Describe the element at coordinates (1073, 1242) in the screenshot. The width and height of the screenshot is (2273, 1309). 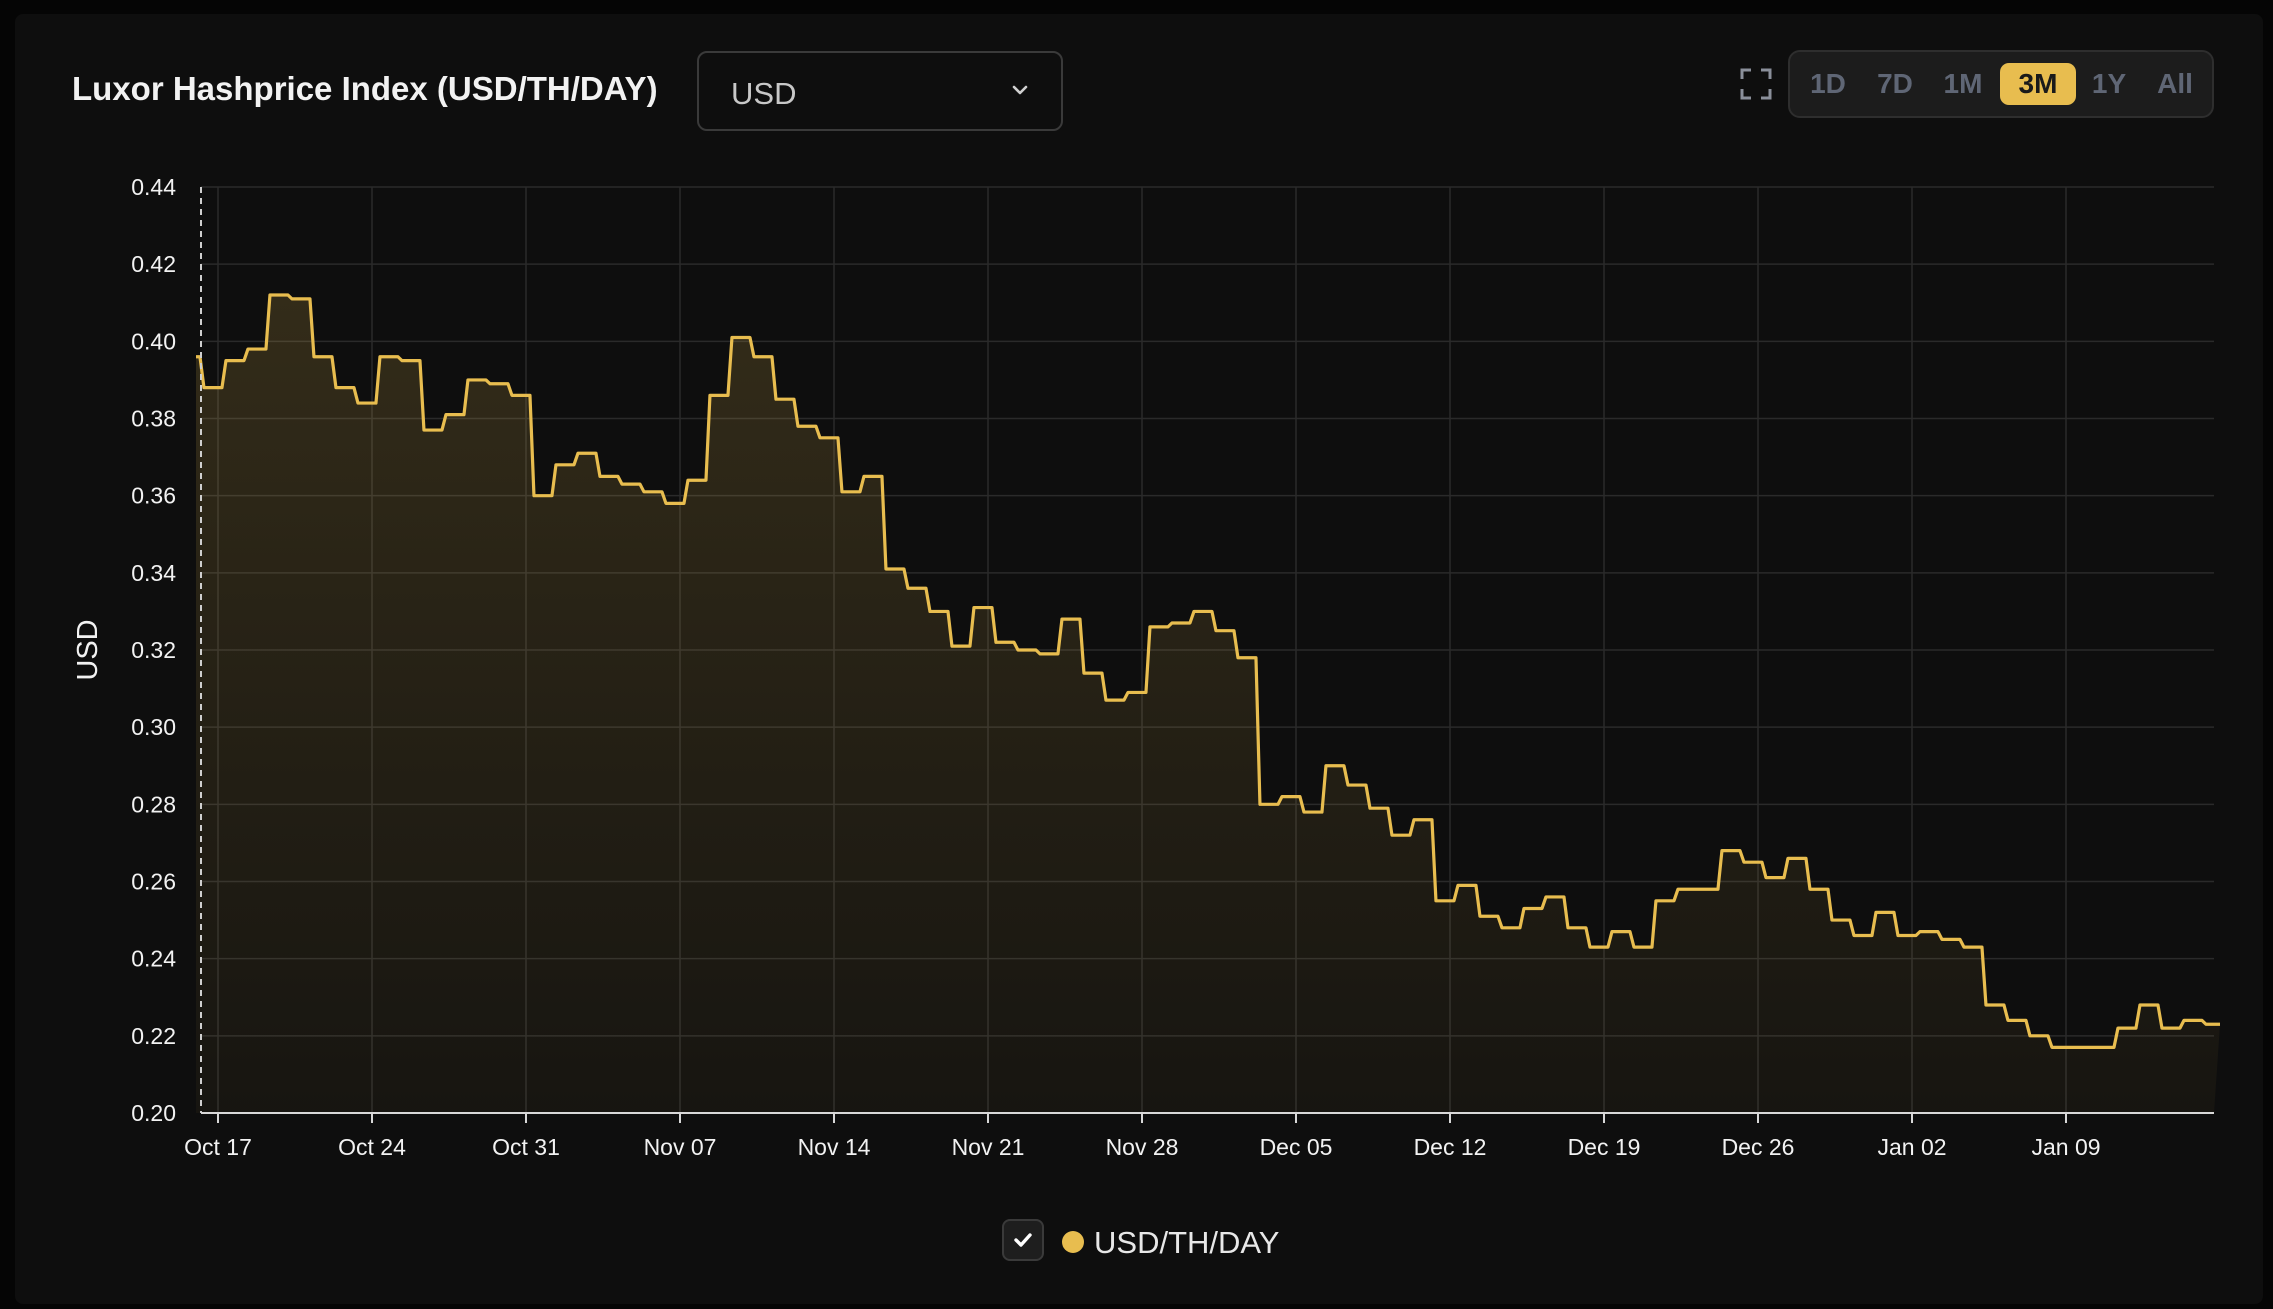
I see `series-color-dot` at that location.